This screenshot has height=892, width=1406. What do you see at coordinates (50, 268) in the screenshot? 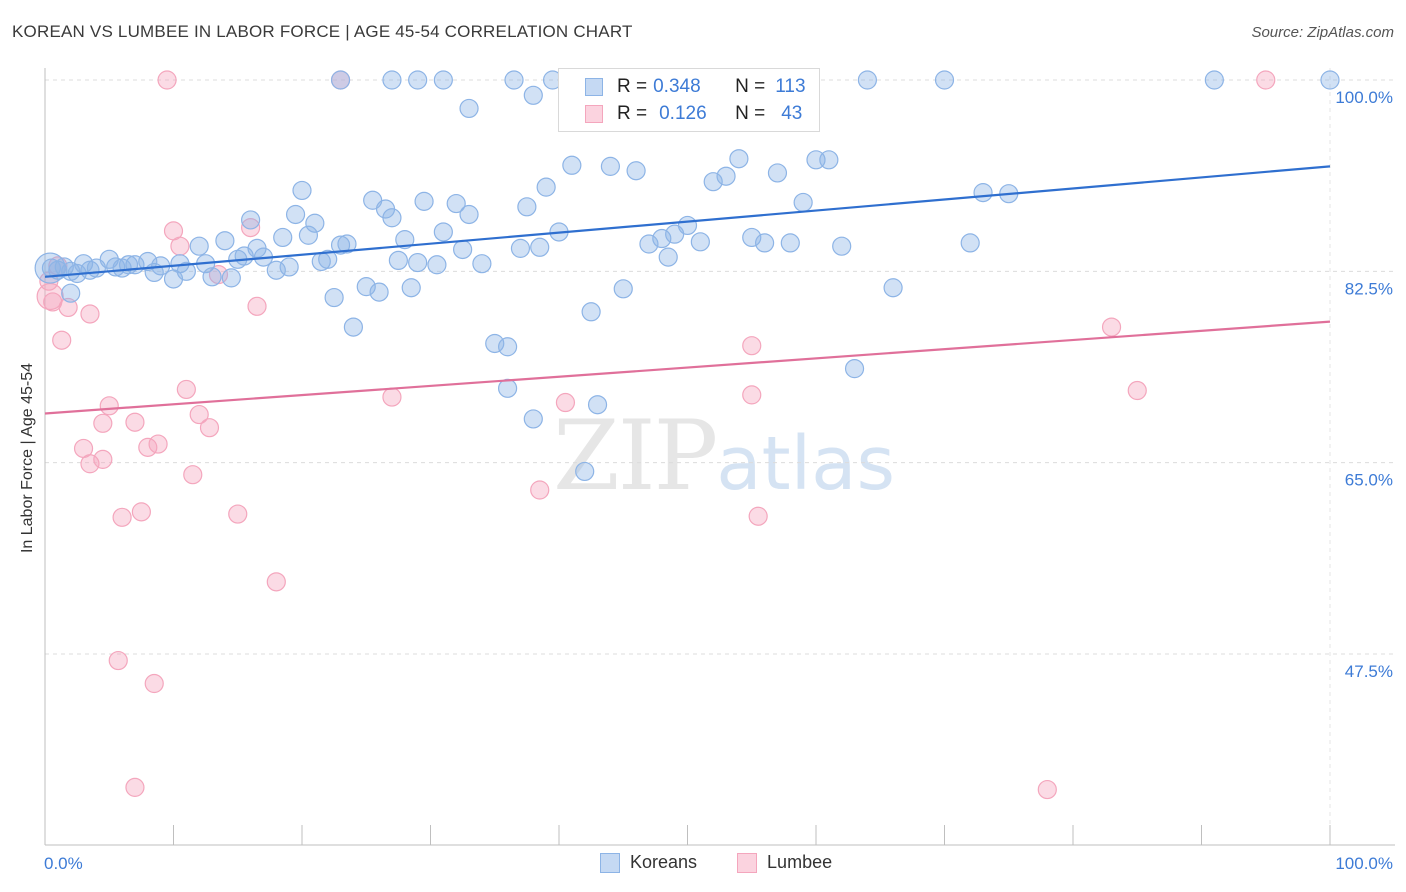
I see `korean-point-large` at bounding box center [50, 268].